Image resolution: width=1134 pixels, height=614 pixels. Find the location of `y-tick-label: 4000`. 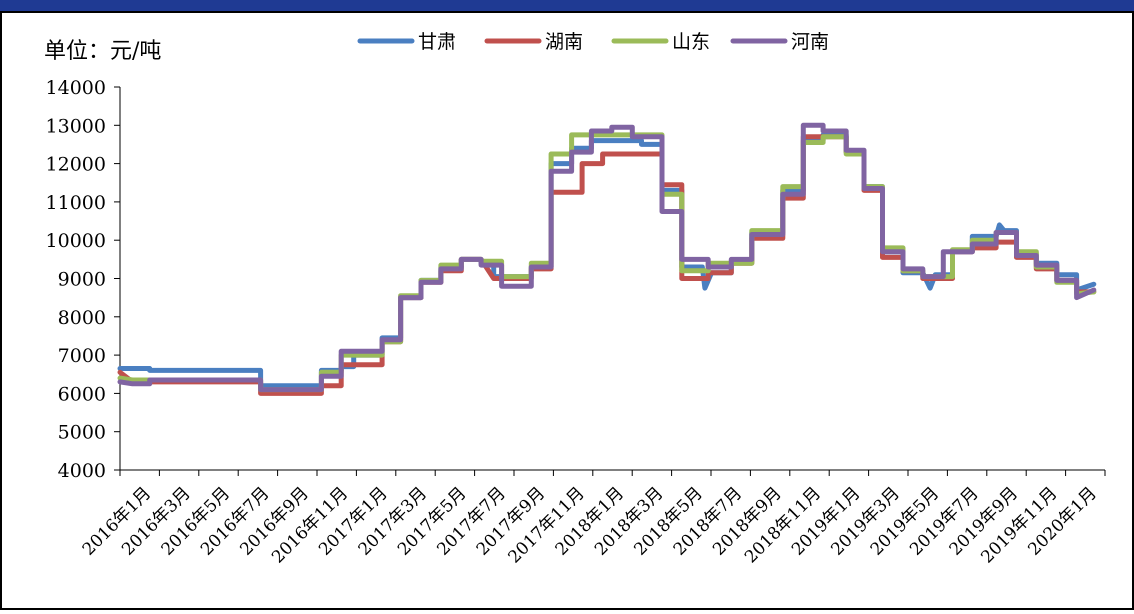

y-tick-label: 4000 is located at coordinates (82, 471).